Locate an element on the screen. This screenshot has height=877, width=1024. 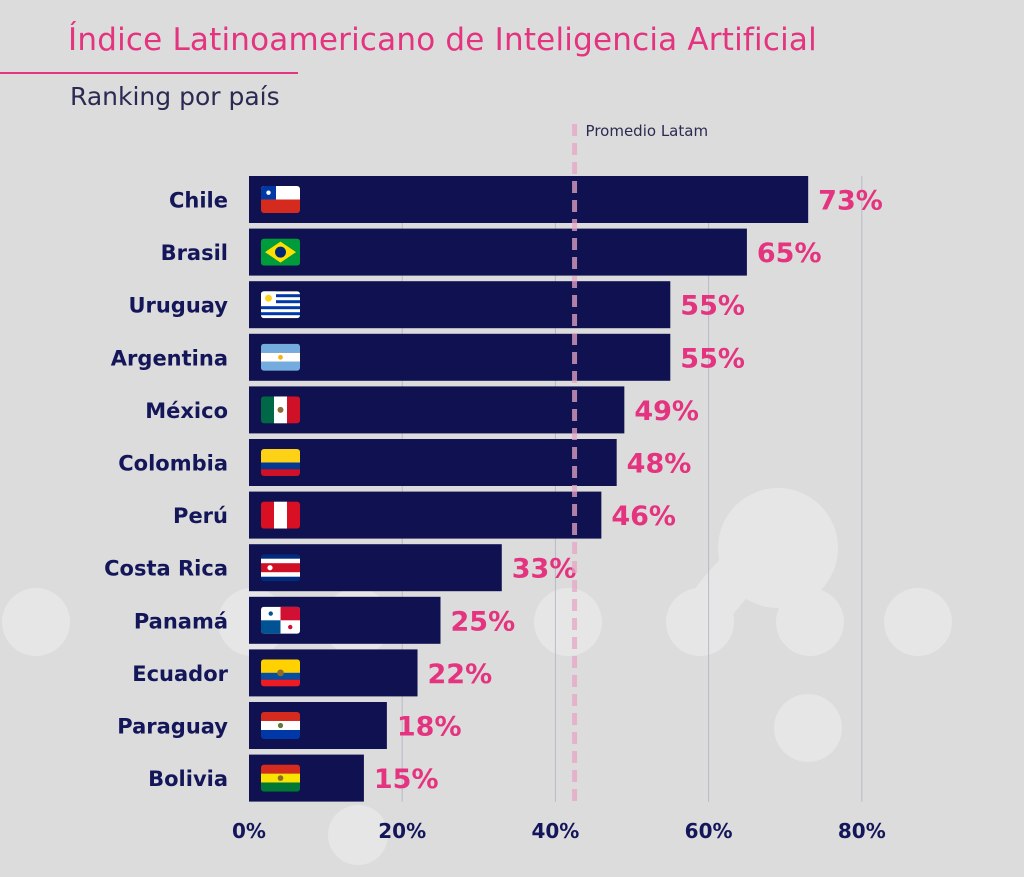
category-label: México is located at coordinates (186, 411).